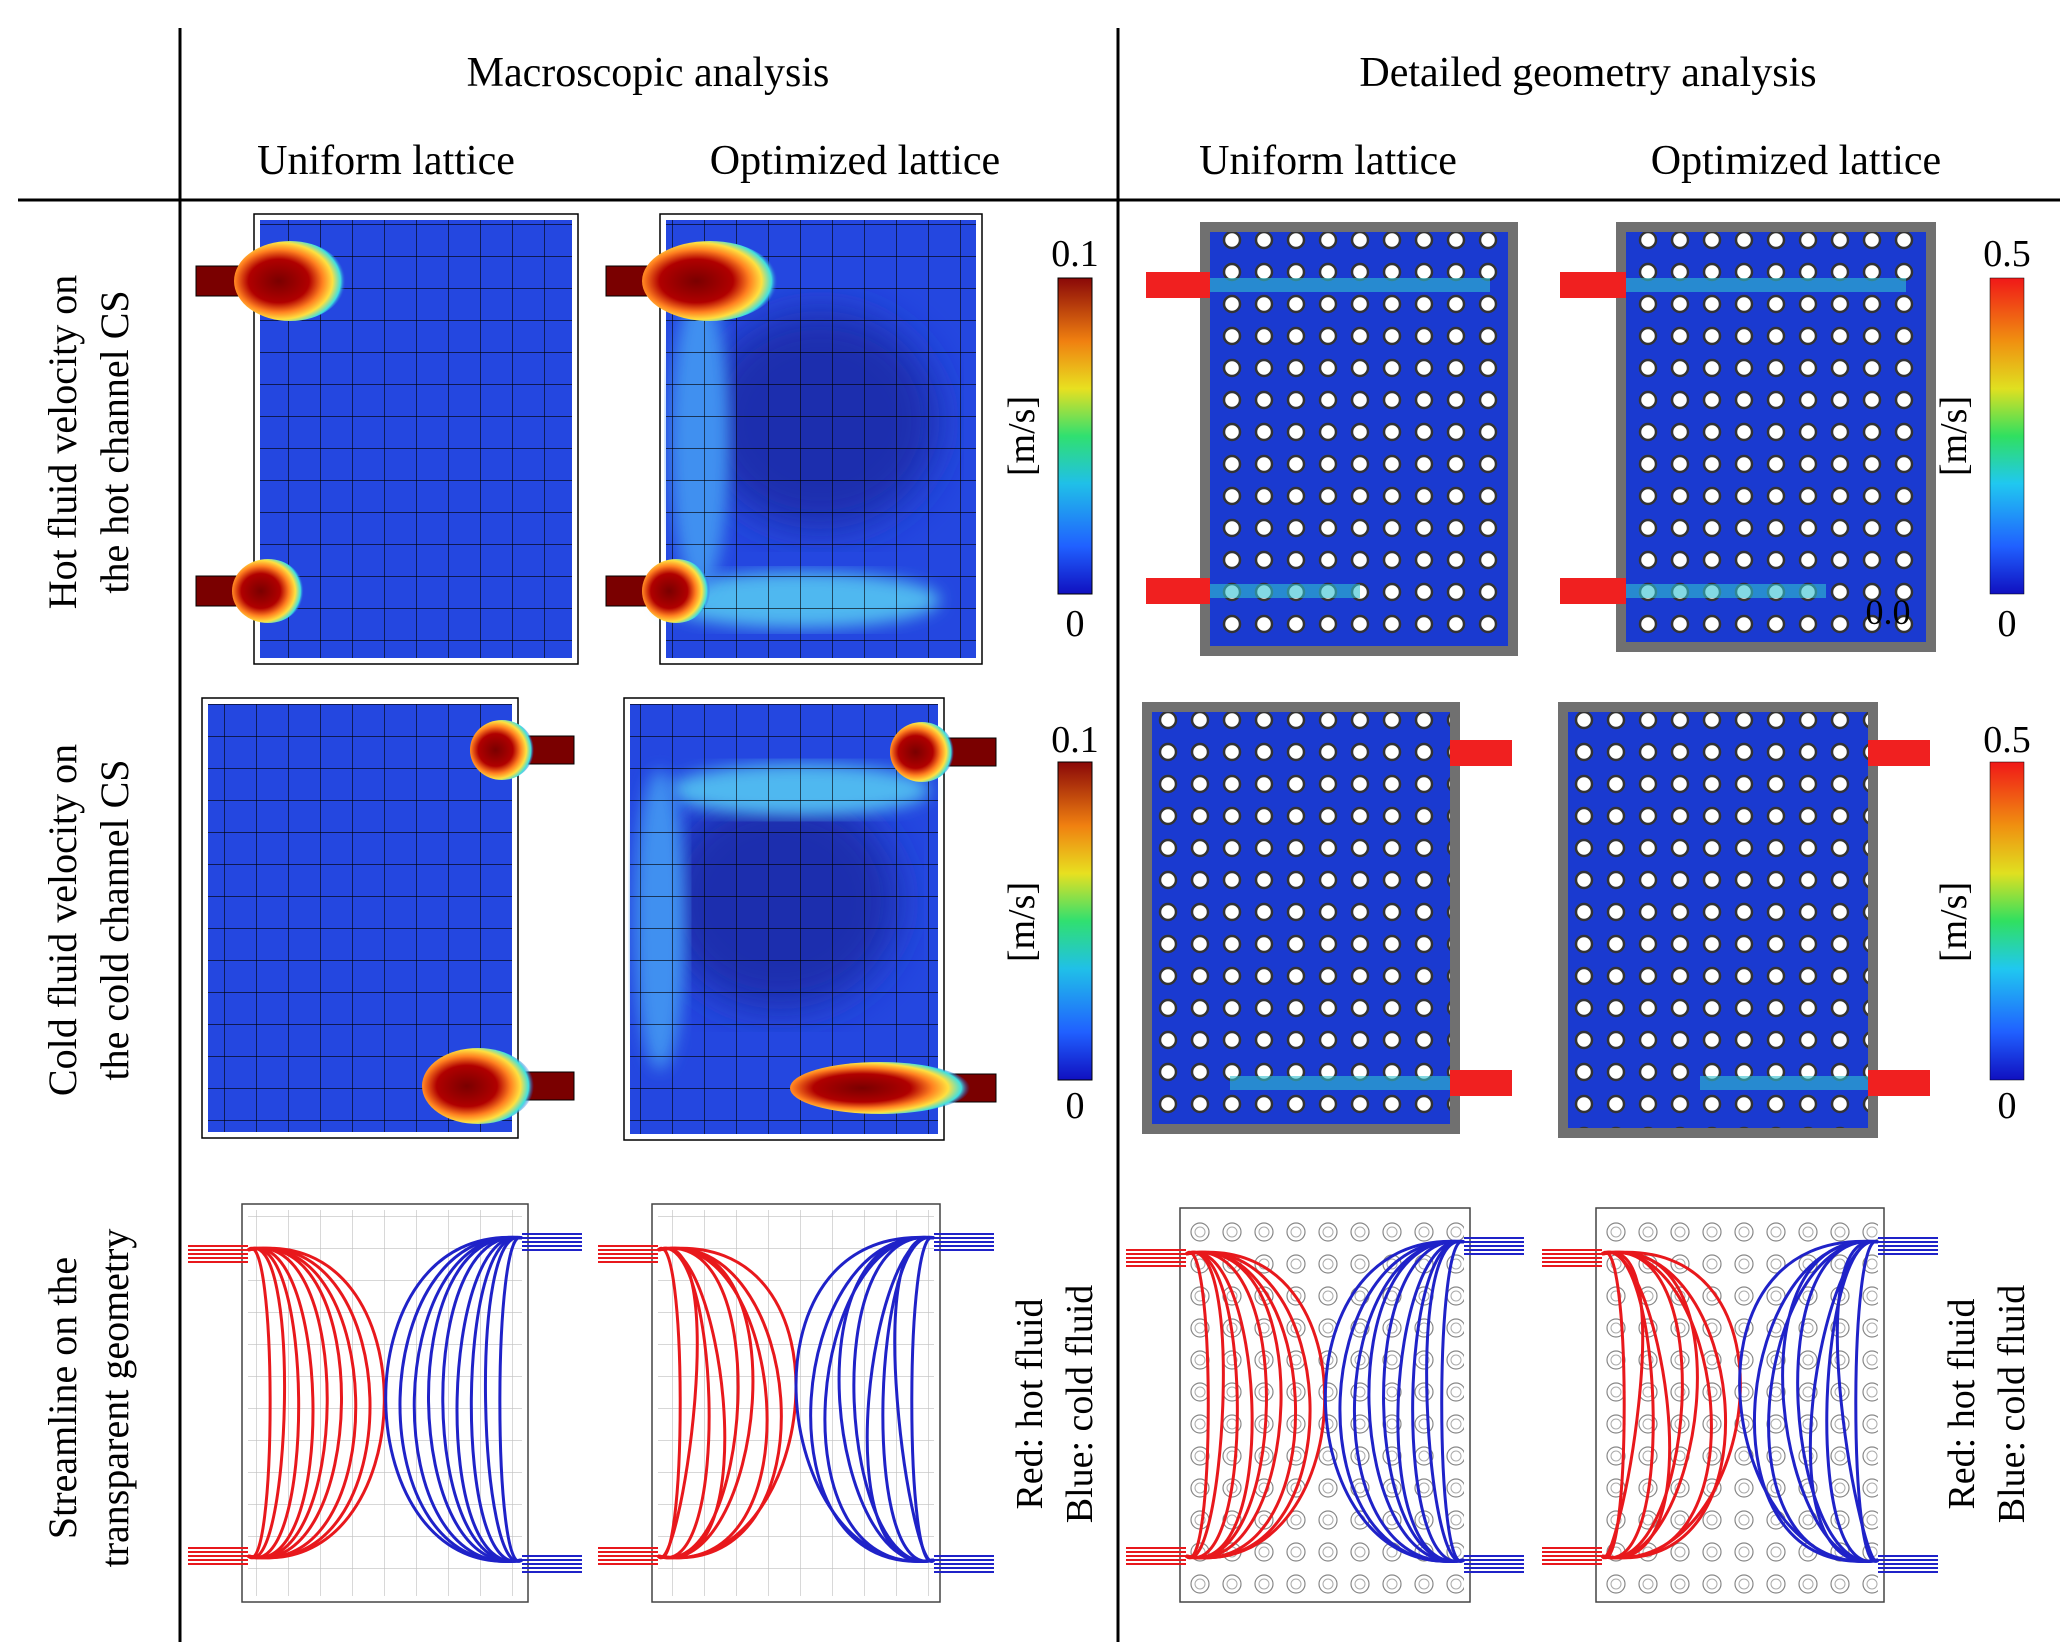  Describe the element at coordinates (2012, 1404) in the screenshot. I see `legend-blue-detail: Blue: cold fluid` at that location.